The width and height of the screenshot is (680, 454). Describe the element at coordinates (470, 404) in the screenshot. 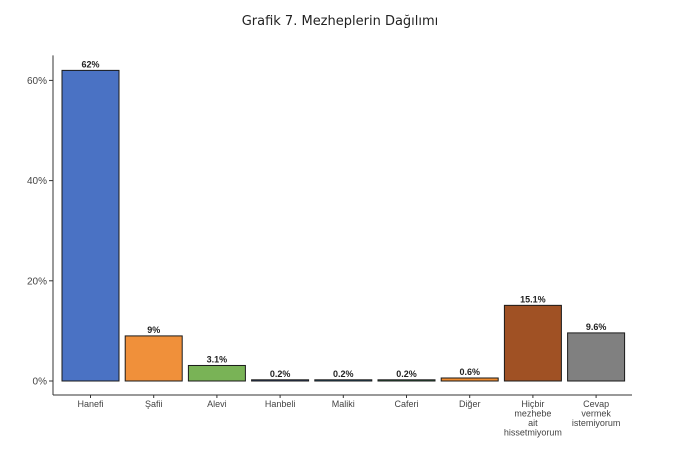

I see `x-tick-label: Diğer` at that location.